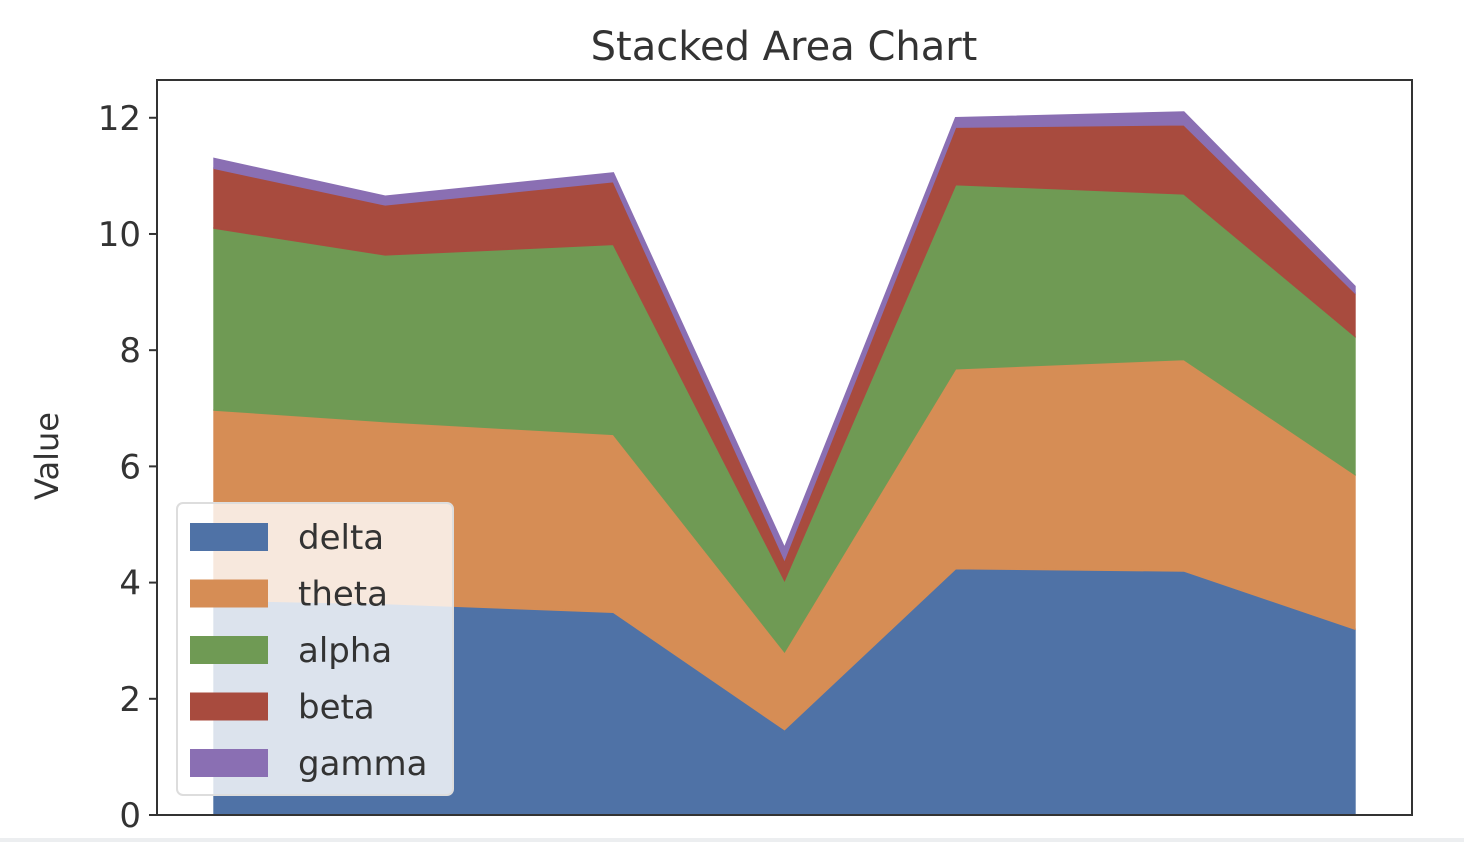 This screenshot has height=842, width=1464. Describe the element at coordinates (229, 706) in the screenshot. I see `legend-swatch-beta` at that location.